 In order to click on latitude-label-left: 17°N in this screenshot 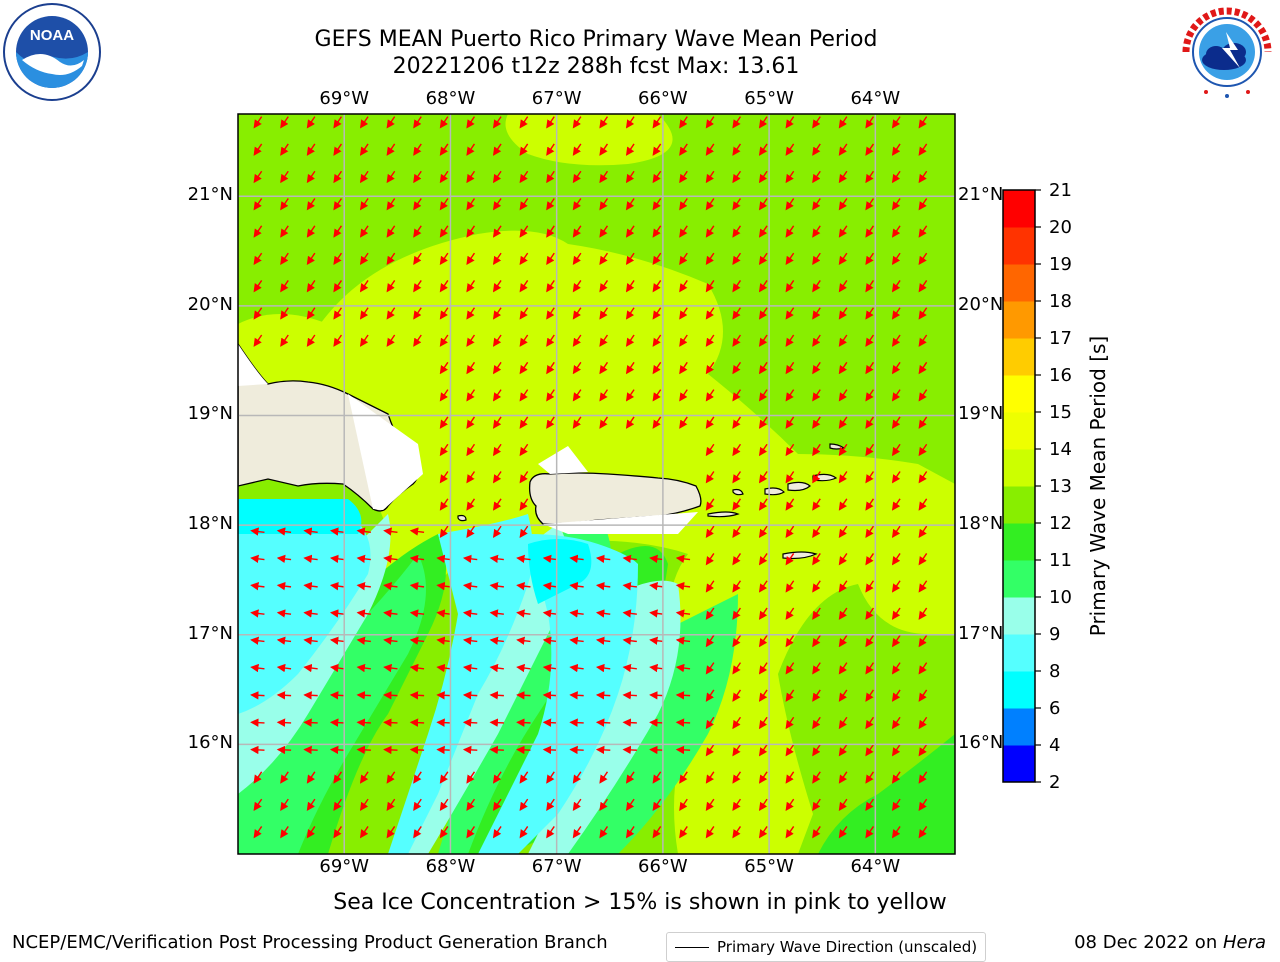, I will do `click(210, 633)`.